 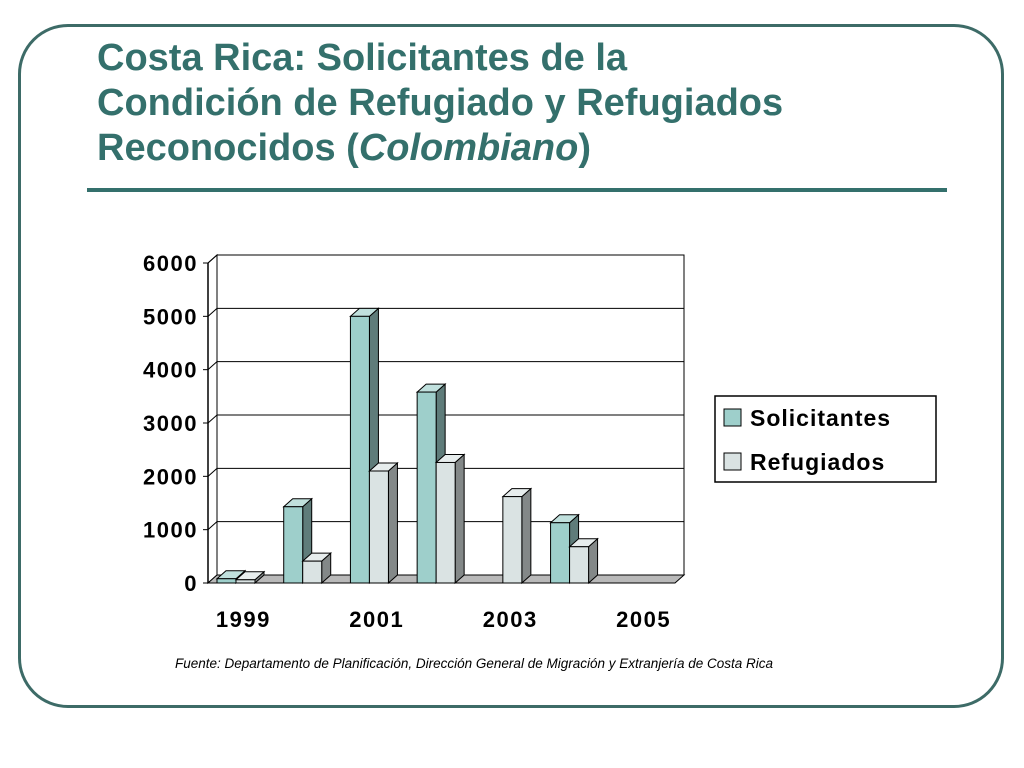 I want to click on bar-refugiados-2002, so click(x=445, y=522).